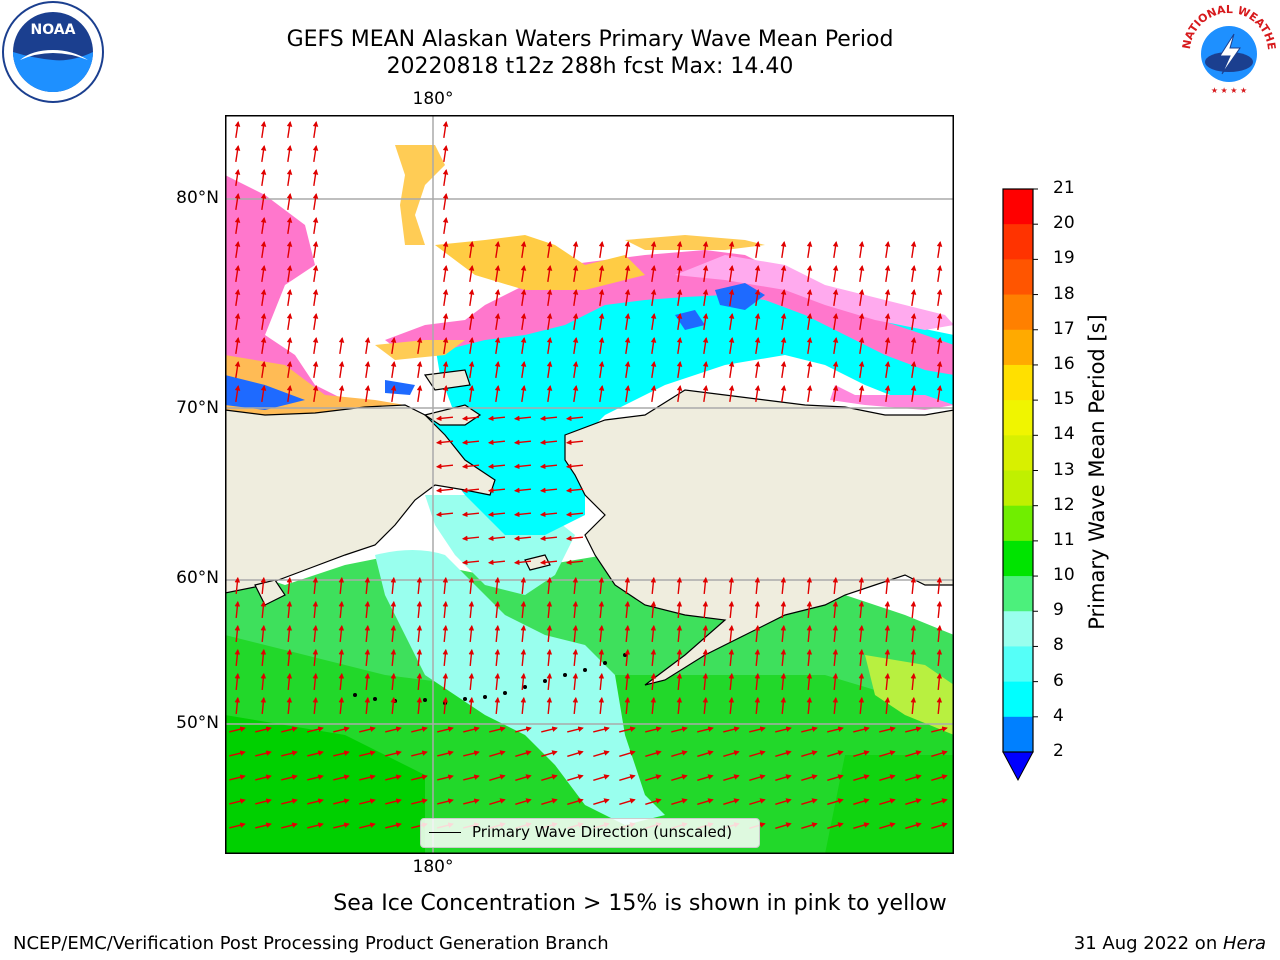 This screenshot has height=960, width=1280. Describe the element at coordinates (1058, 645) in the screenshot. I see `colorbar-tick-label: 8` at that location.